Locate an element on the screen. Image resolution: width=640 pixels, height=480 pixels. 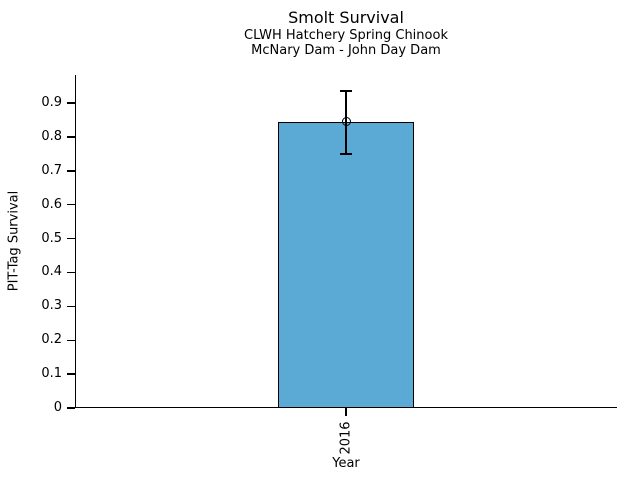
x-axis-label: Year is located at coordinates (346, 463).